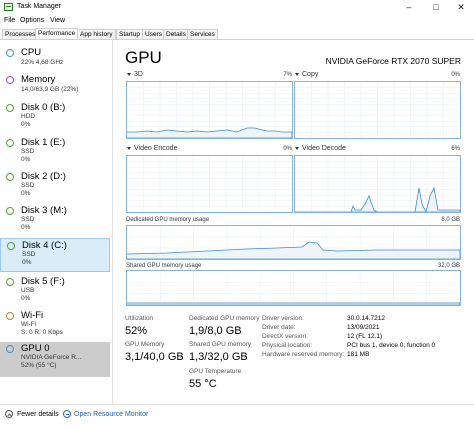  Describe the element at coordinates (55, 62) in the screenshot. I see `sidebar-item-cpu: CPU 22% 4,68 GHz` at that location.